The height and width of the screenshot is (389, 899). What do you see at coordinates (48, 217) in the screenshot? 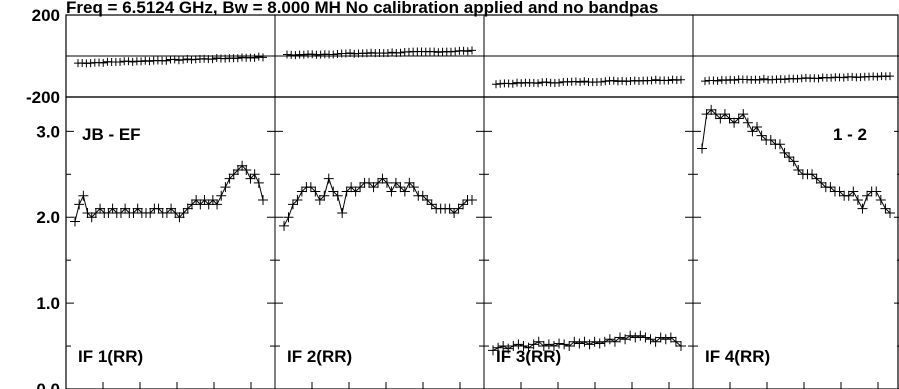
I see `amplitude-tick-label: 2.0` at bounding box center [48, 217].